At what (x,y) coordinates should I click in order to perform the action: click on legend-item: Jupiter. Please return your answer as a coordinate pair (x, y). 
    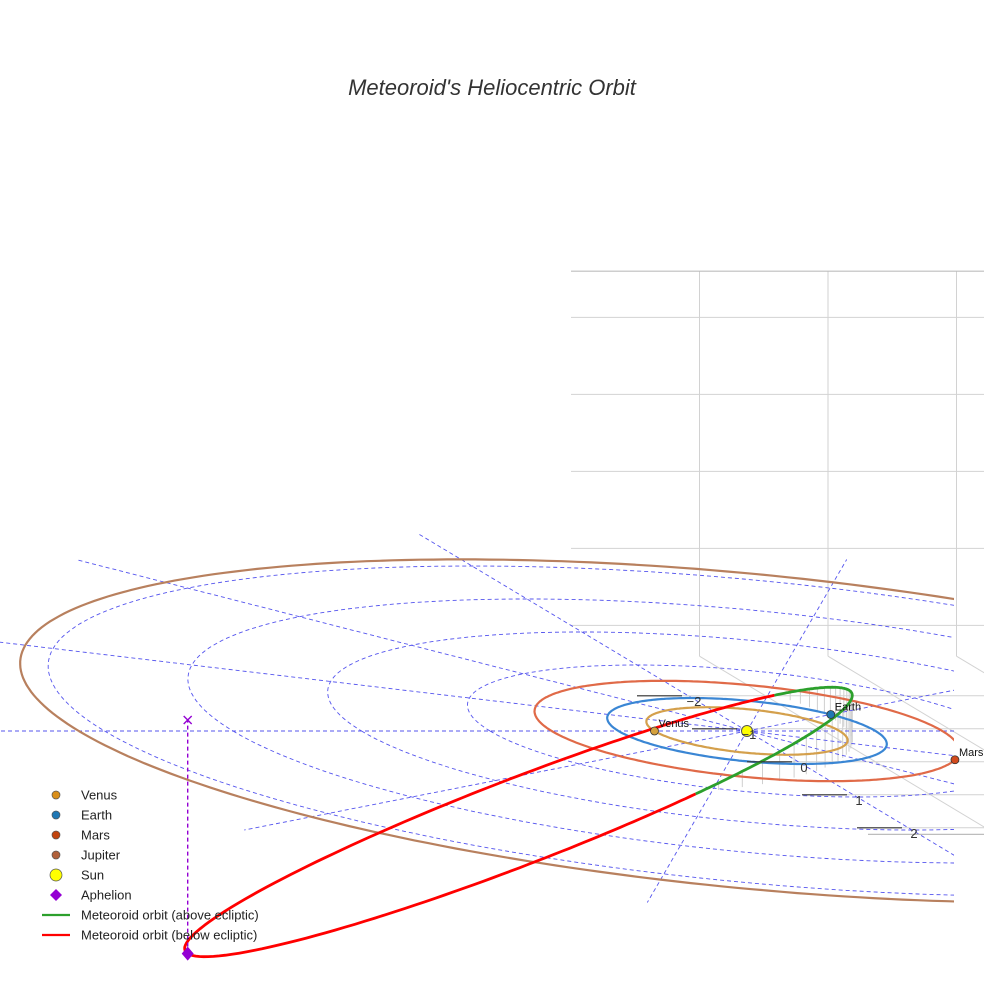
    Looking at the image, I should click on (86, 855).